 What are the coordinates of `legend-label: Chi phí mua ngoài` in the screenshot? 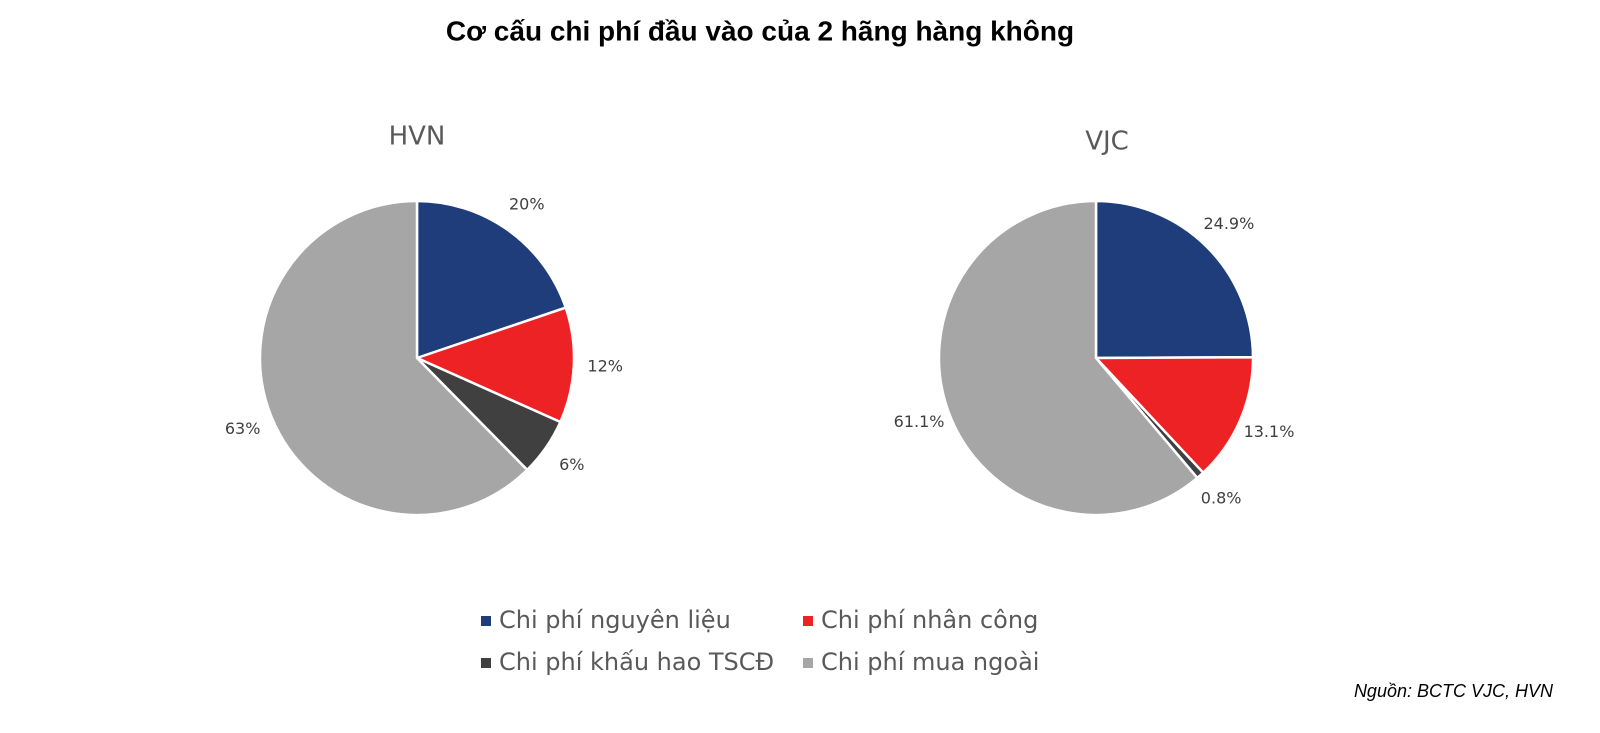 It's located at (930, 662).